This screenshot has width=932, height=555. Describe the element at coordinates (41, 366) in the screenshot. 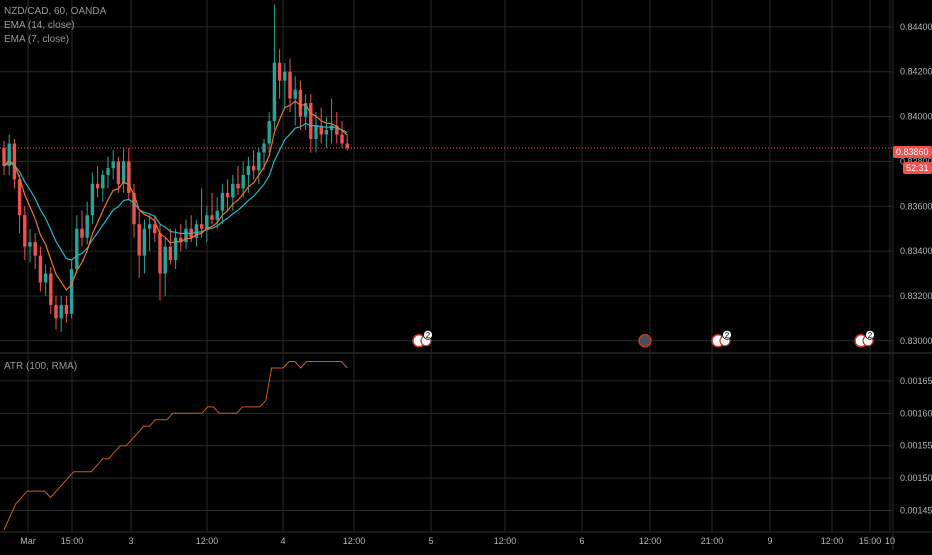

I see `atr-legend: ATR (100, RMA)` at that location.